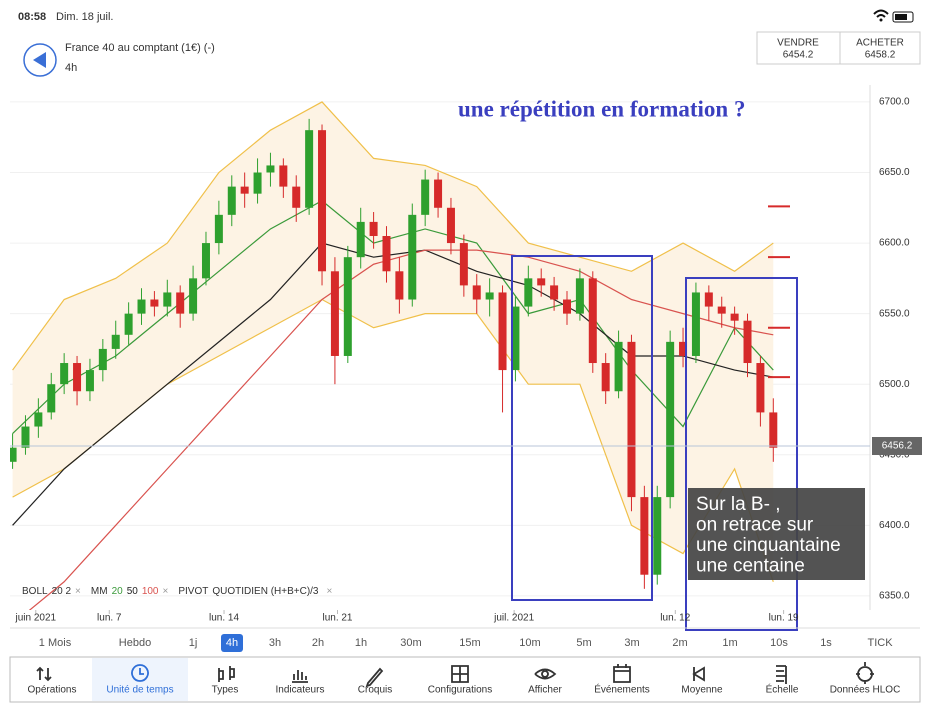 This screenshot has height=708, width=931. I want to click on toolbar-button: Configurations, so click(460, 680).